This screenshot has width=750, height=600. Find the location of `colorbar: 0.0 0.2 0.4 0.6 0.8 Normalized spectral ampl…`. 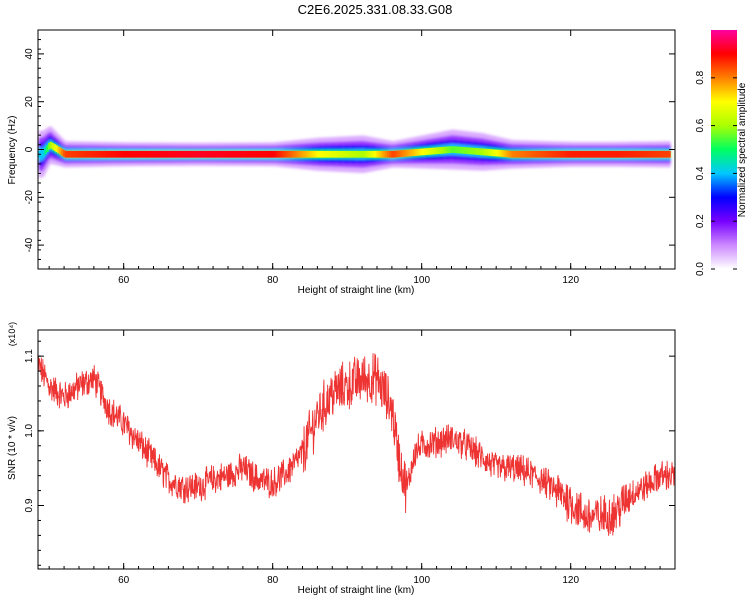

colorbar: 0.0 0.2 0.4 0.6 0.8 Normalized spectral ampl… is located at coordinates (721, 153).